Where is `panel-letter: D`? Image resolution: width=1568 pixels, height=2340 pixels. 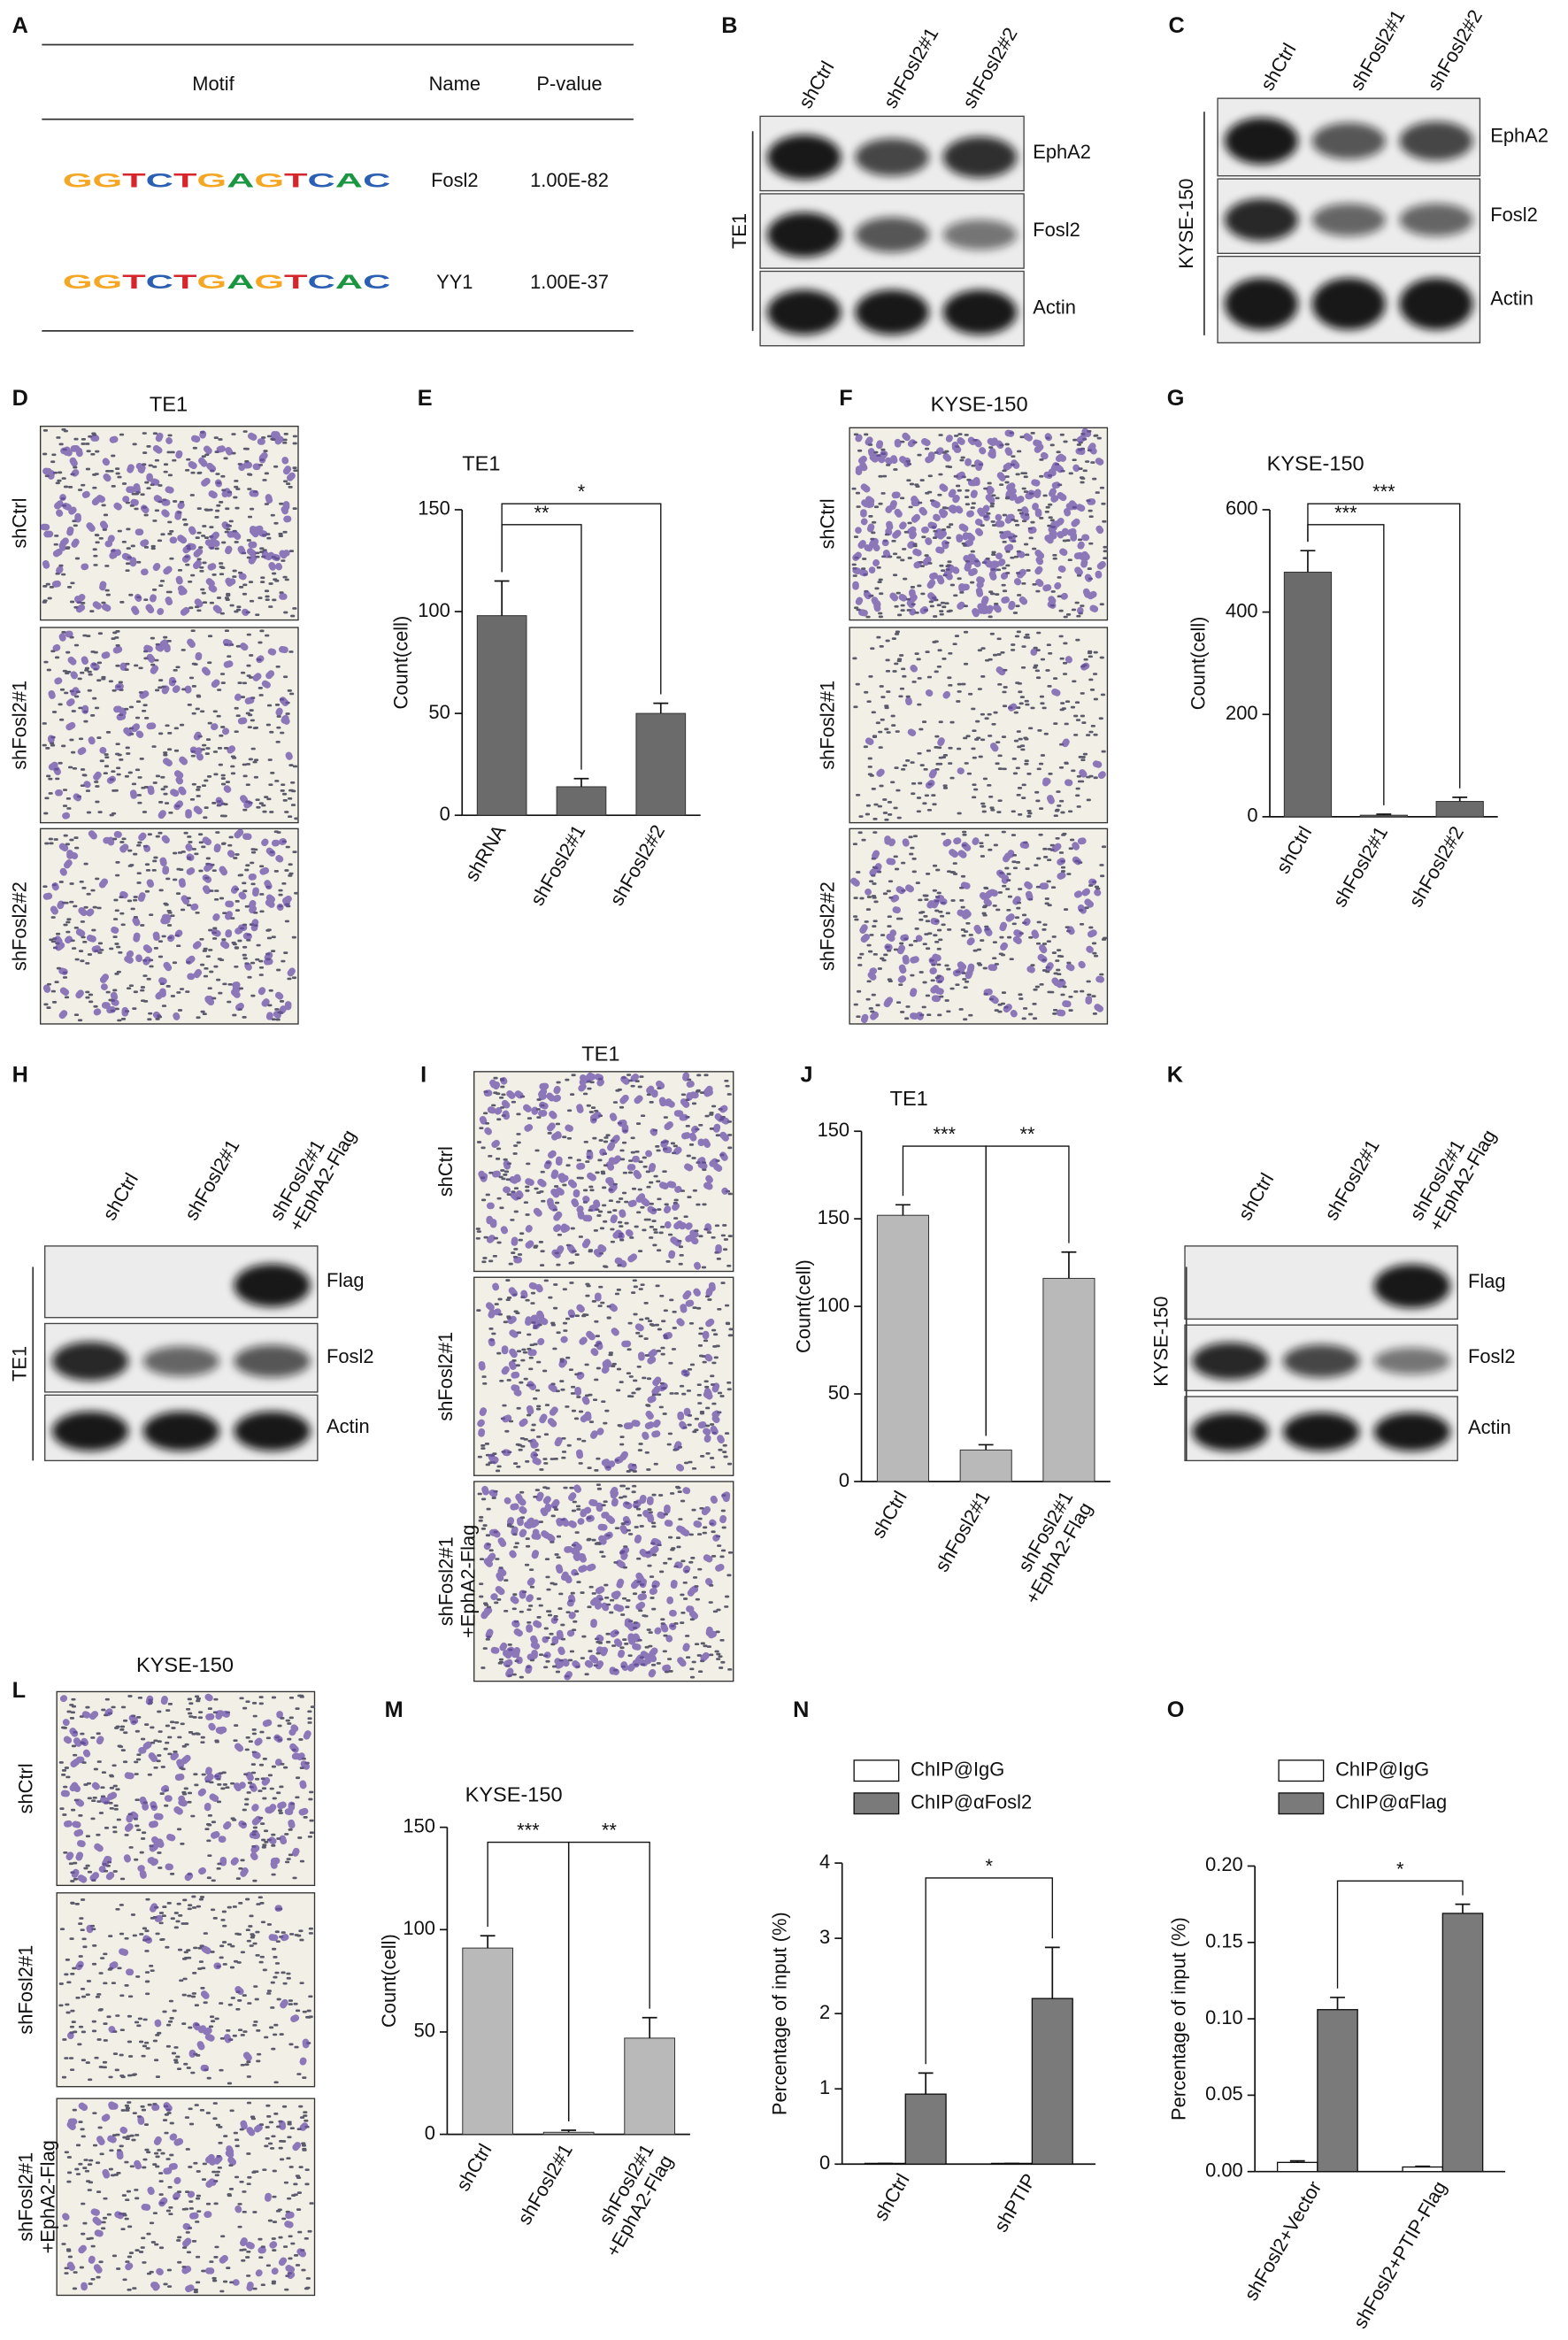 panel-letter: D is located at coordinates (20, 398).